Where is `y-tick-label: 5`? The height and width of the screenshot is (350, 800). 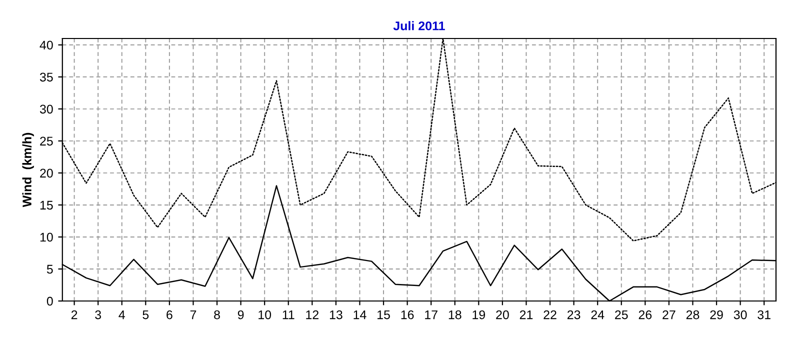 y-tick-label: 5 is located at coordinates (49, 269).